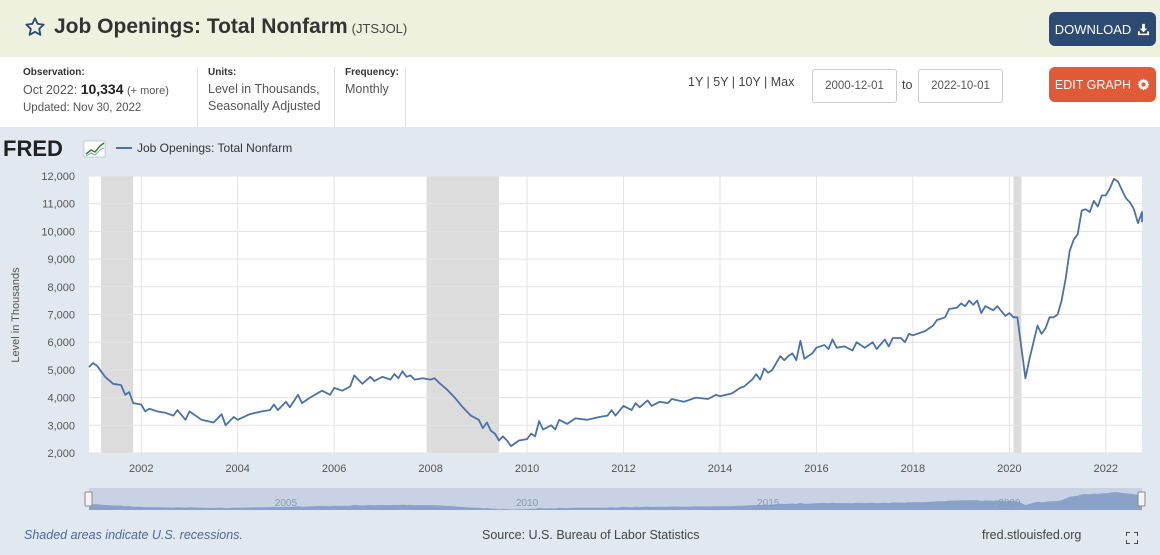 The height and width of the screenshot is (555, 1160). Describe the element at coordinates (58, 205) in the screenshot. I see `y-tick-label: 11,000` at that location.